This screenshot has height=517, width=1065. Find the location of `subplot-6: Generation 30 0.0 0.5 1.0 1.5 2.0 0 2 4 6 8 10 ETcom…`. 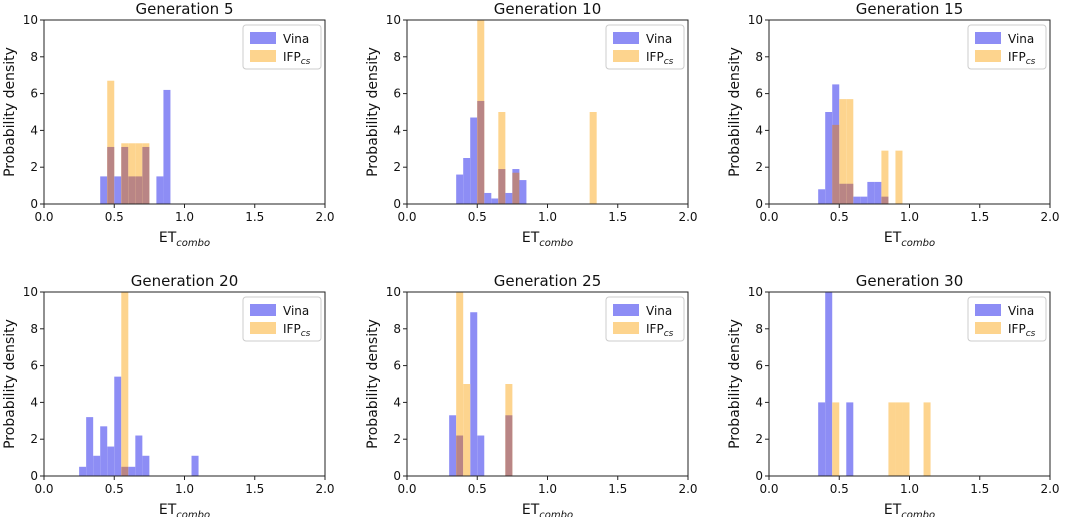

subplot-6: Generation 30 0.0 0.5 1.0 1.5 2.0 0 2 4 6 8 10 ETcom… is located at coordinates (893, 394).